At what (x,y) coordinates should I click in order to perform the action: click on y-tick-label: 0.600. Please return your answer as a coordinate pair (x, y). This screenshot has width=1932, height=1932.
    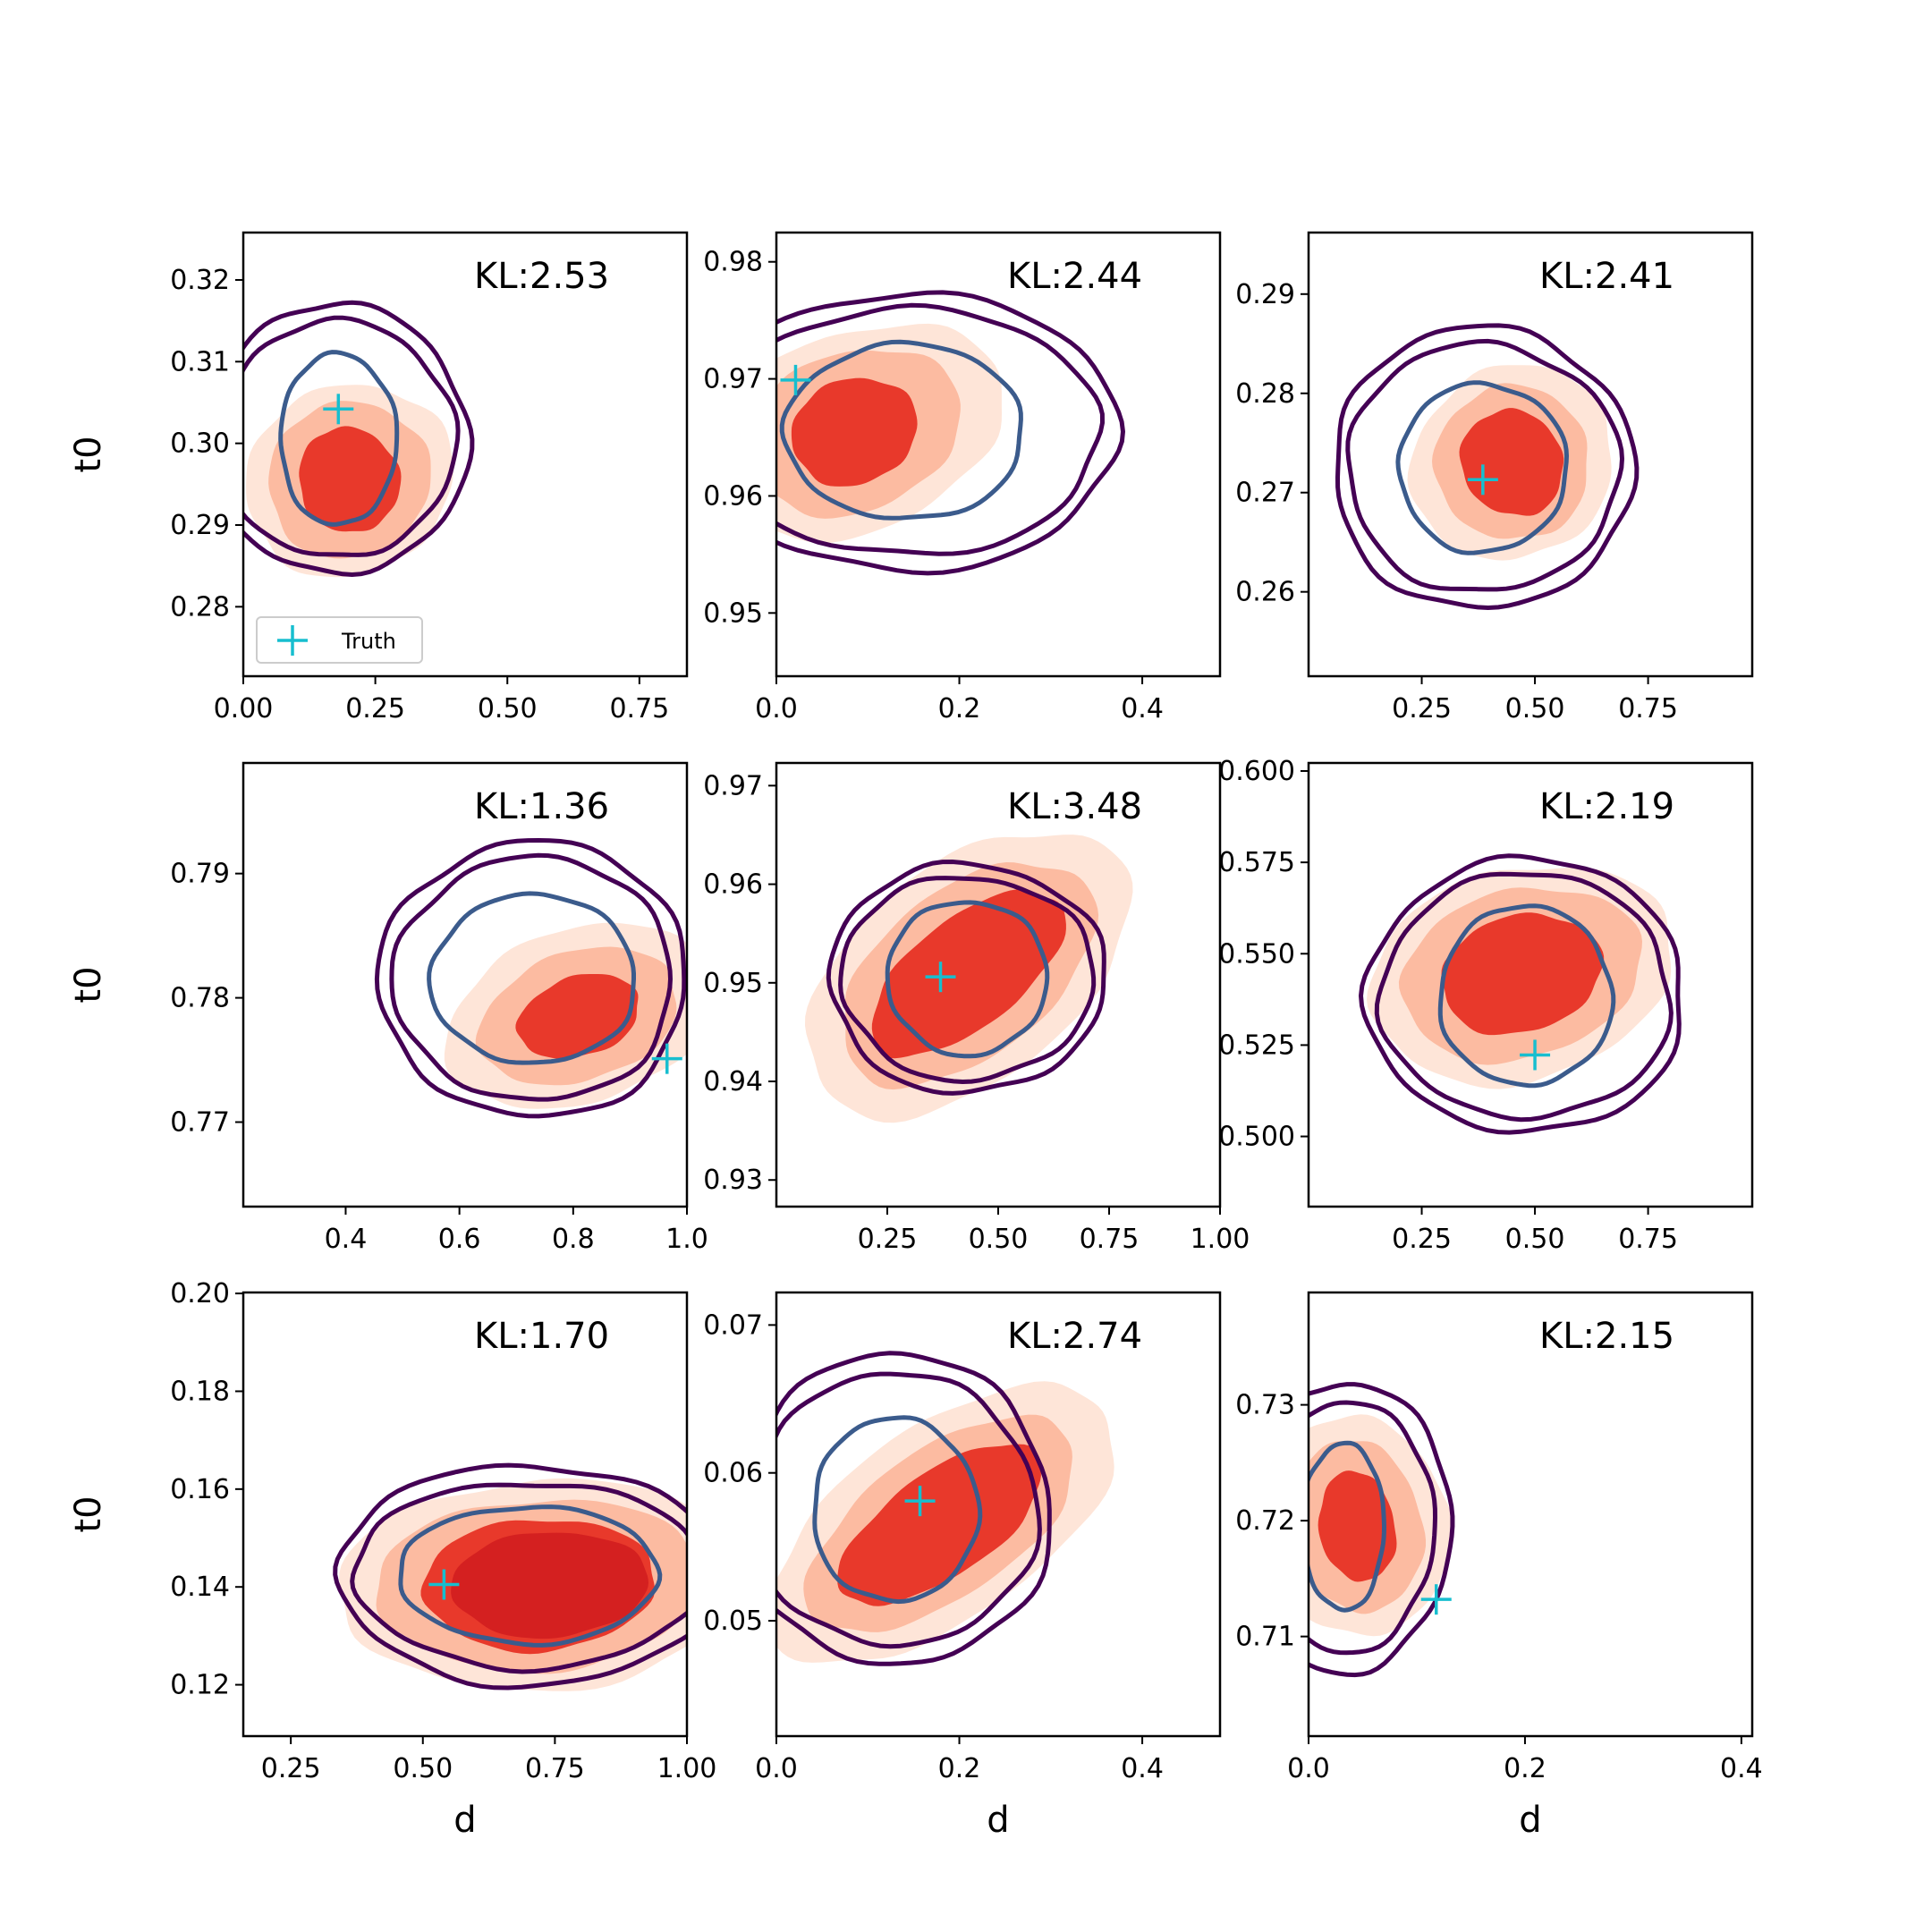
    Looking at the image, I should click on (1256, 771).